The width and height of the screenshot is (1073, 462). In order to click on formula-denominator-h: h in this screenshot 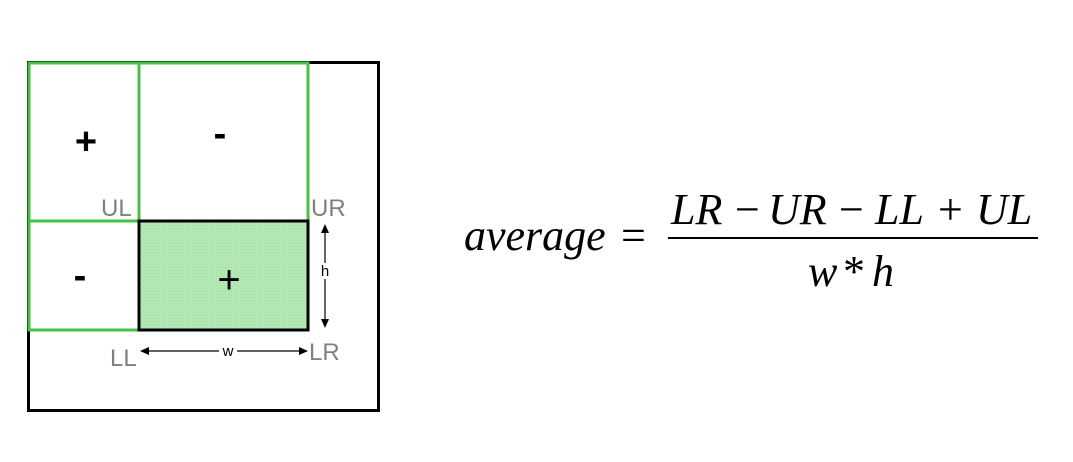, I will do `click(883, 271)`.